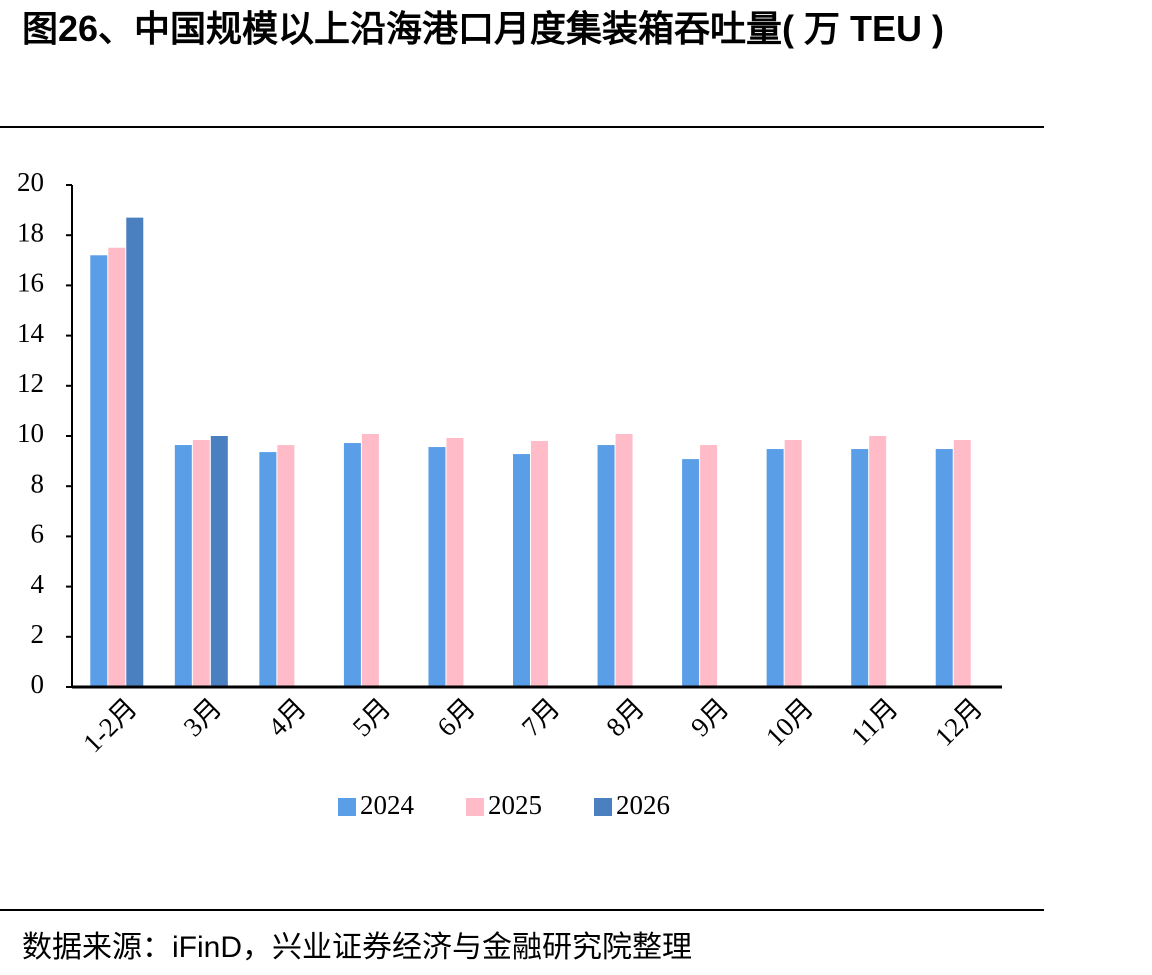 The width and height of the screenshot is (1152, 975). What do you see at coordinates (522, 910) in the screenshot?
I see `bottom-rule` at bounding box center [522, 910].